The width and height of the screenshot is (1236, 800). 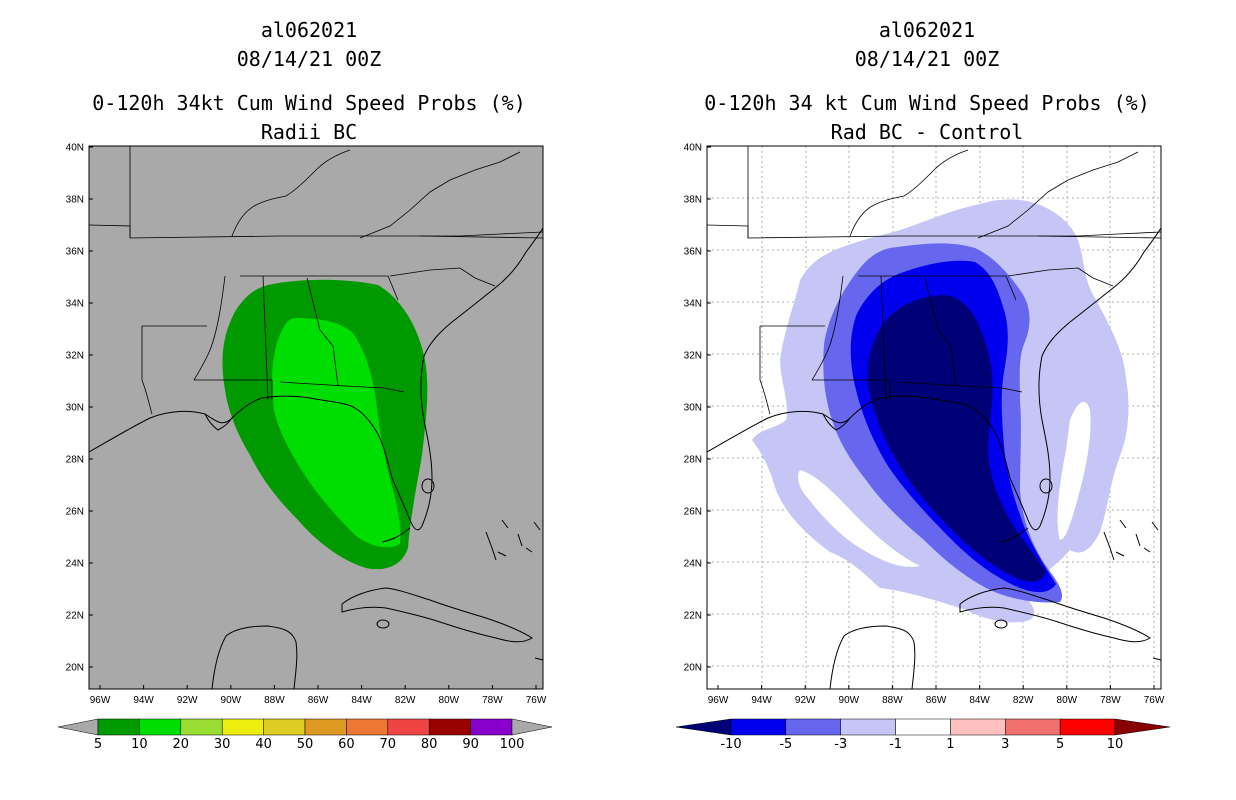 What do you see at coordinates (139, 744) in the screenshot?
I see `left-colorbar-label: 10` at bounding box center [139, 744].